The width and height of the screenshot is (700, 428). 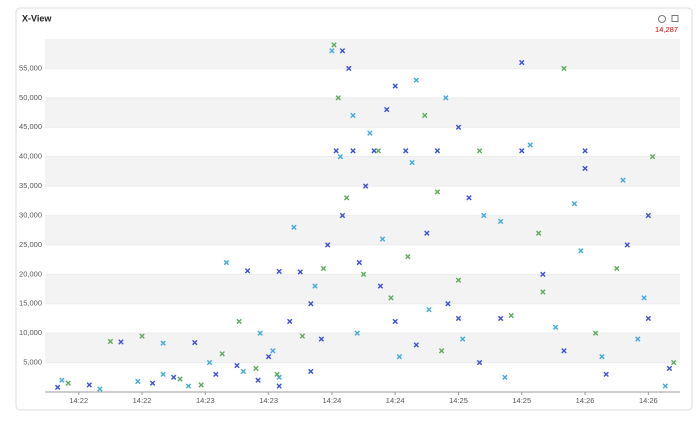 What do you see at coordinates (30, 244) in the screenshot?
I see `y-tick-label: 25,000` at bounding box center [30, 244].